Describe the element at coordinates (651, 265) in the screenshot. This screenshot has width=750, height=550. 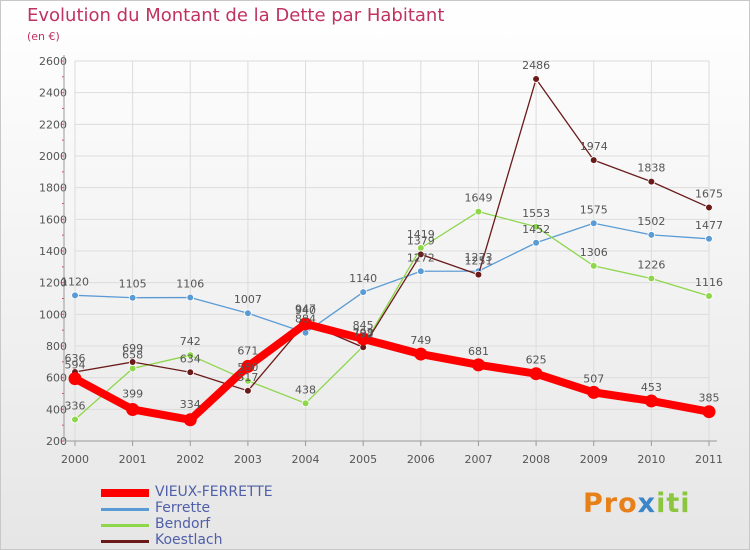
I see `data-label: 1226` at that location.